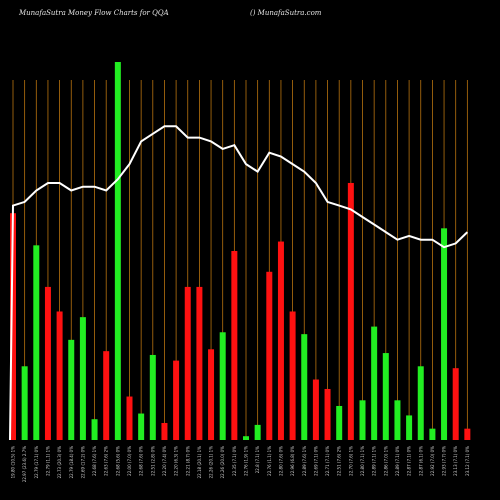 The width and height of the screenshot is (500, 500). What do you see at coordinates (222, 462) in the screenshot?
I see `x-tick-label: 22.26 (20.0) 0%` at bounding box center [222, 462].